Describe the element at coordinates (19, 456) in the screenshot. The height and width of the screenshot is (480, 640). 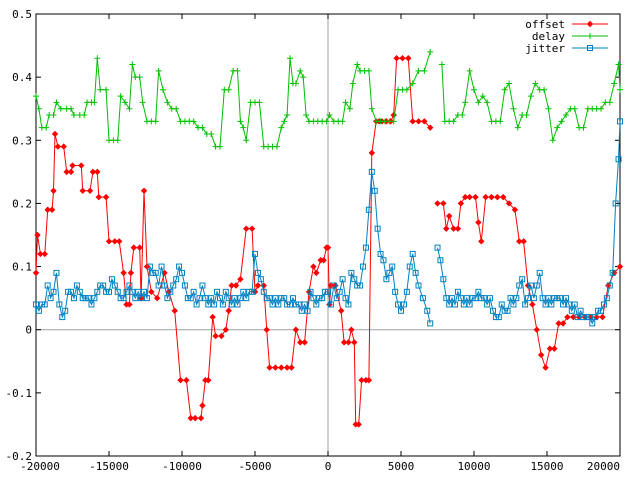
I see `y-tick-label: -0.2` at that location.